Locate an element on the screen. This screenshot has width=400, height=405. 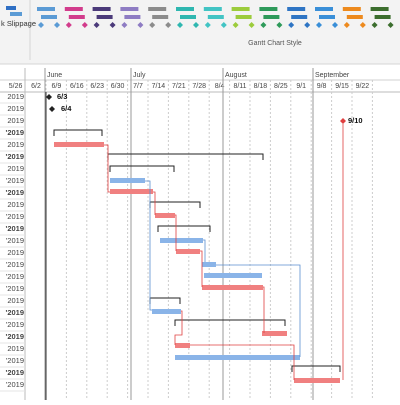
week-label: 9/22 is located at coordinates (363, 86).